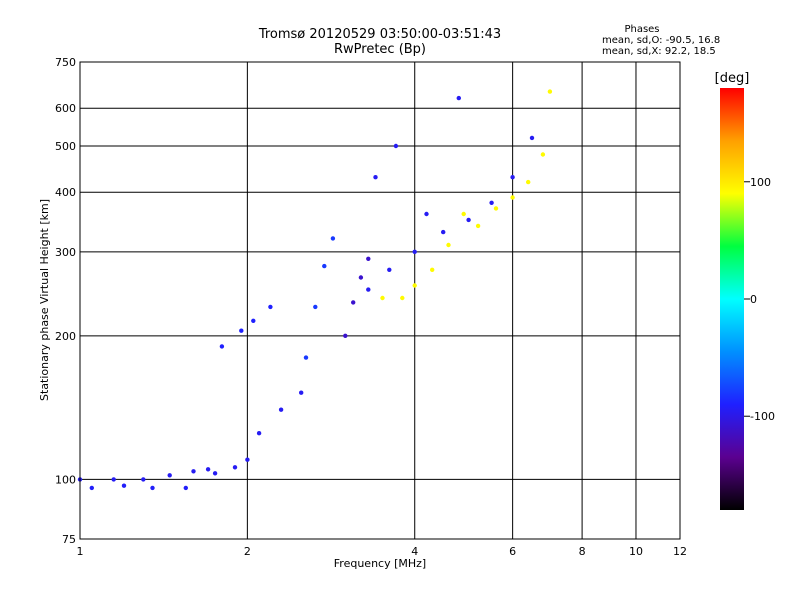  What do you see at coordinates (65, 108) in the screenshot?
I see `y-tick-label: 600` at bounding box center [65, 108].